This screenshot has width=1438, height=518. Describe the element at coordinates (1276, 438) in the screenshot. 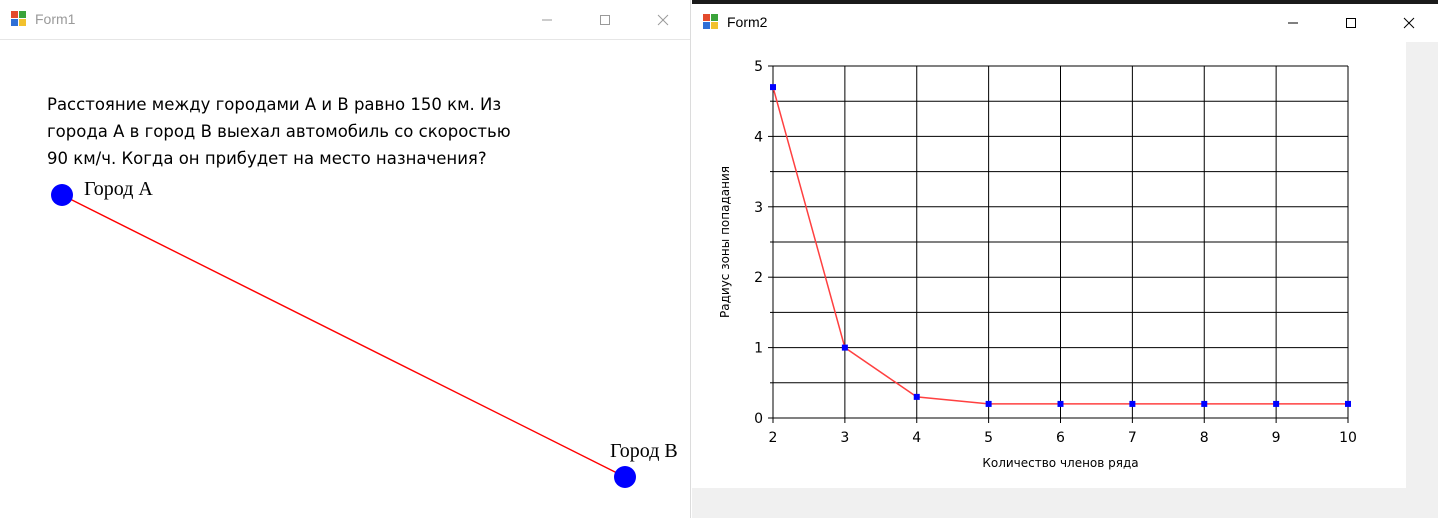

I see `x-tick-label: 9` at that location.